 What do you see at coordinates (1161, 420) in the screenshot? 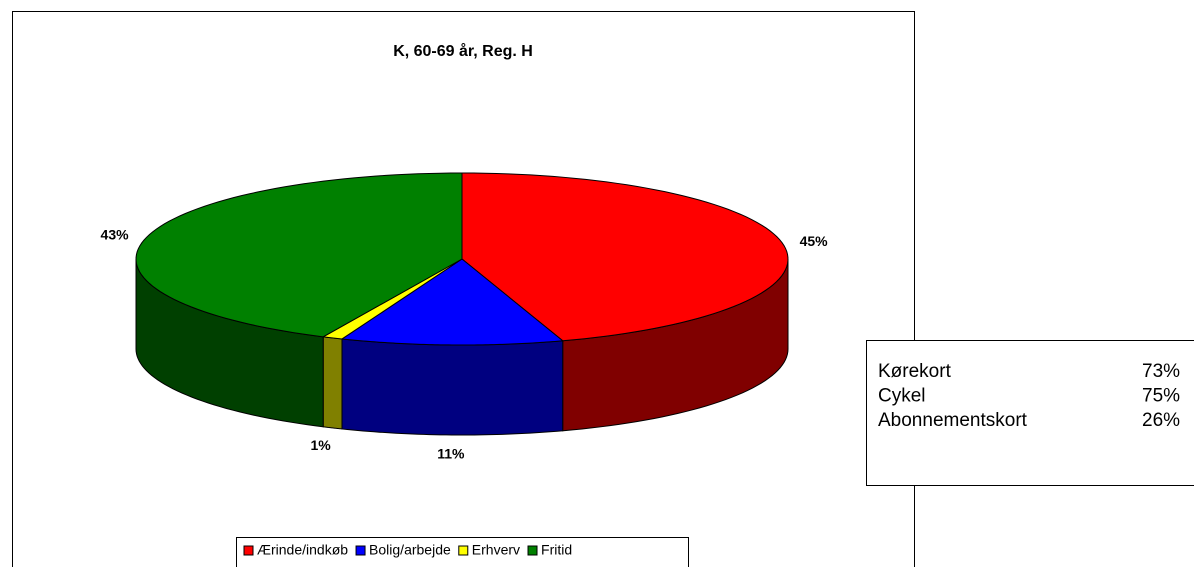
I see `info-value: 26%` at bounding box center [1161, 420].